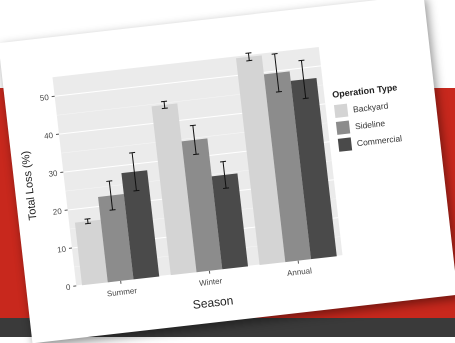 The image size is (455, 343). I want to click on y-tick-label: 30, so click(53, 174).